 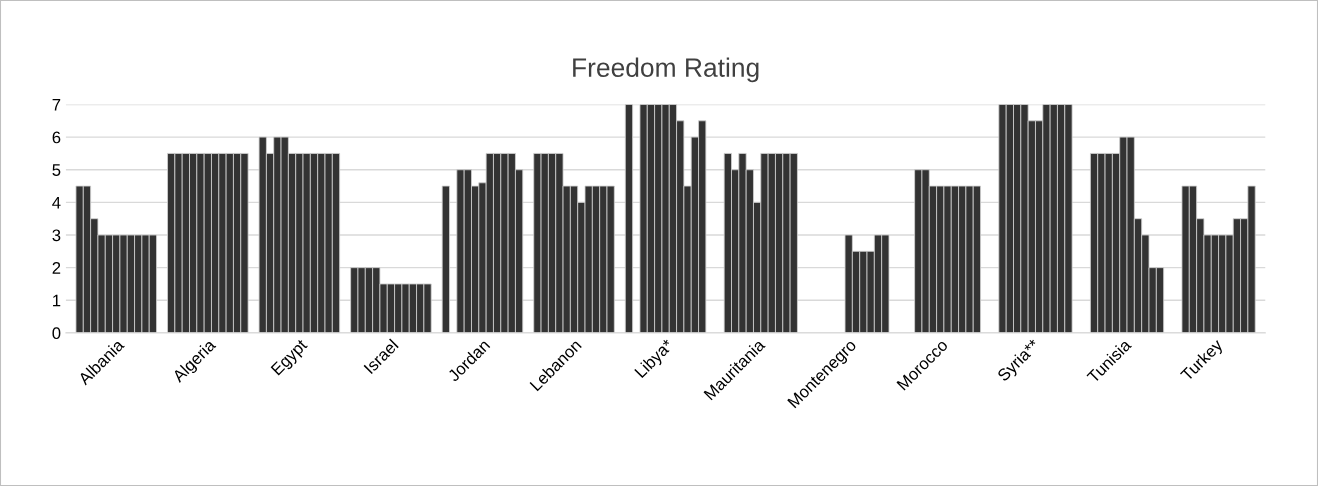 I want to click on y-tick-label: 2, so click(x=56, y=268).